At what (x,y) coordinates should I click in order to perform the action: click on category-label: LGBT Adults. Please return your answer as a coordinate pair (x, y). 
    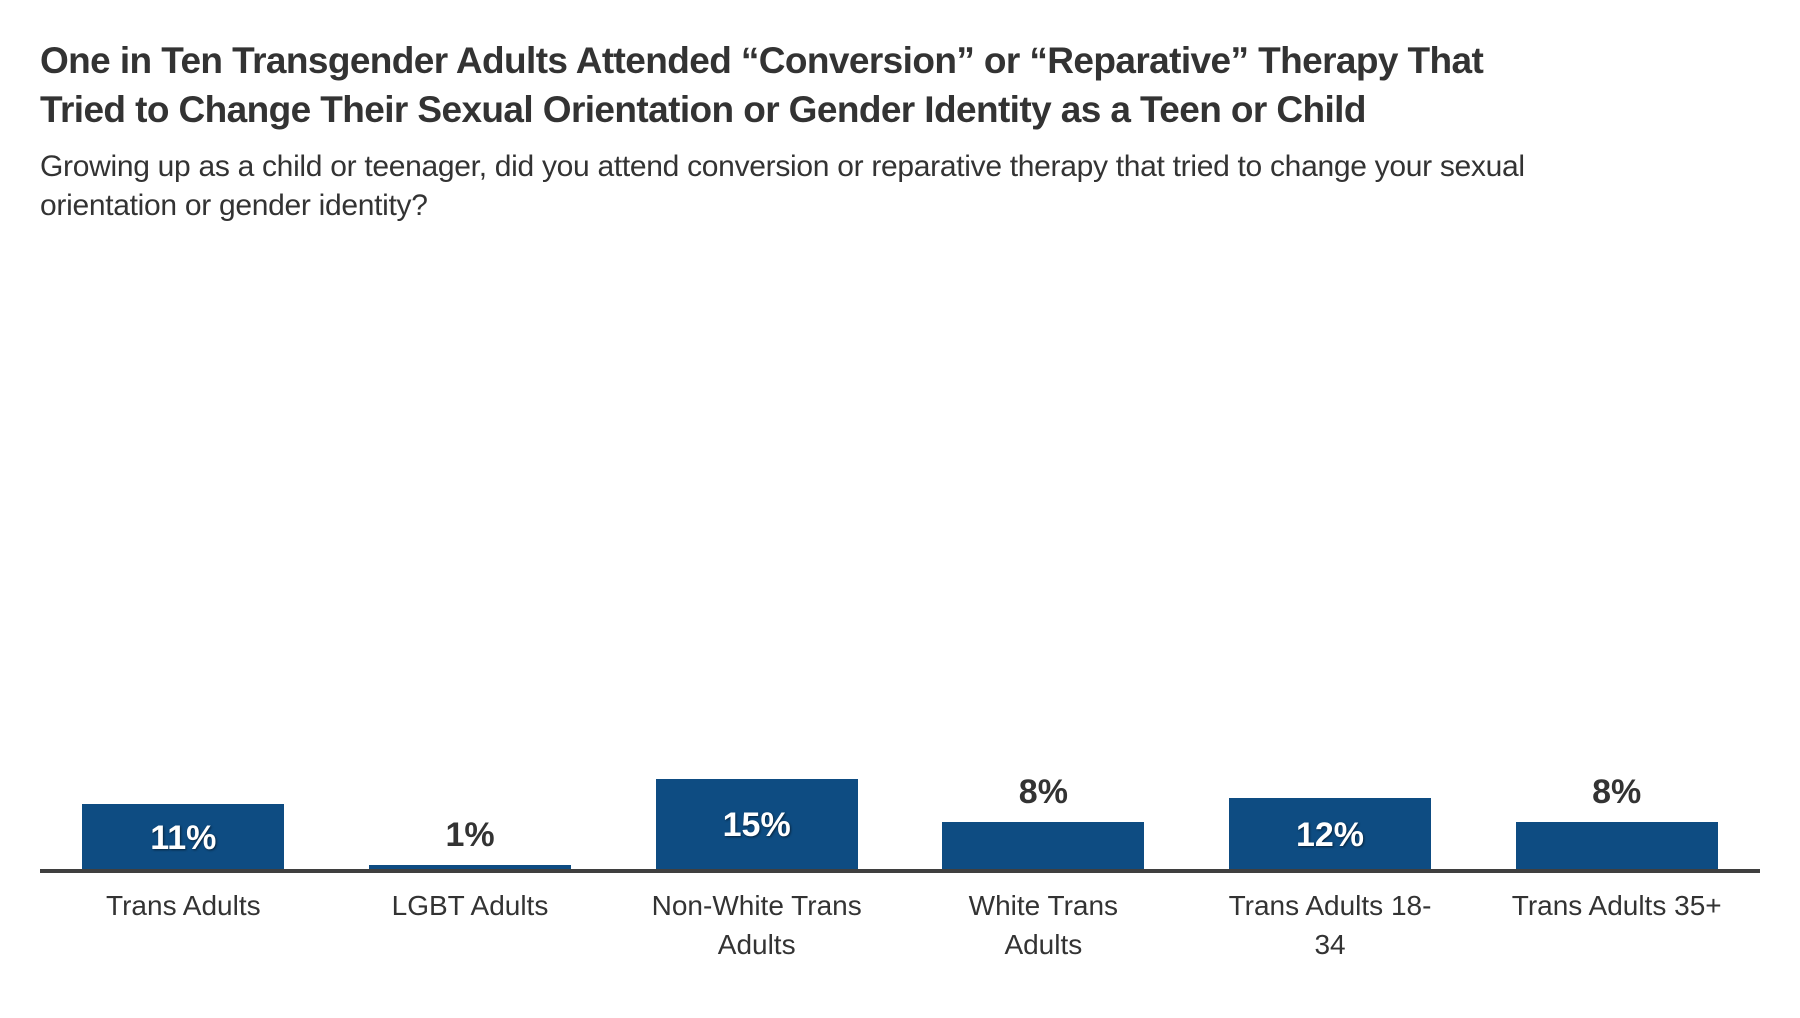
    Looking at the image, I should click on (470, 905).